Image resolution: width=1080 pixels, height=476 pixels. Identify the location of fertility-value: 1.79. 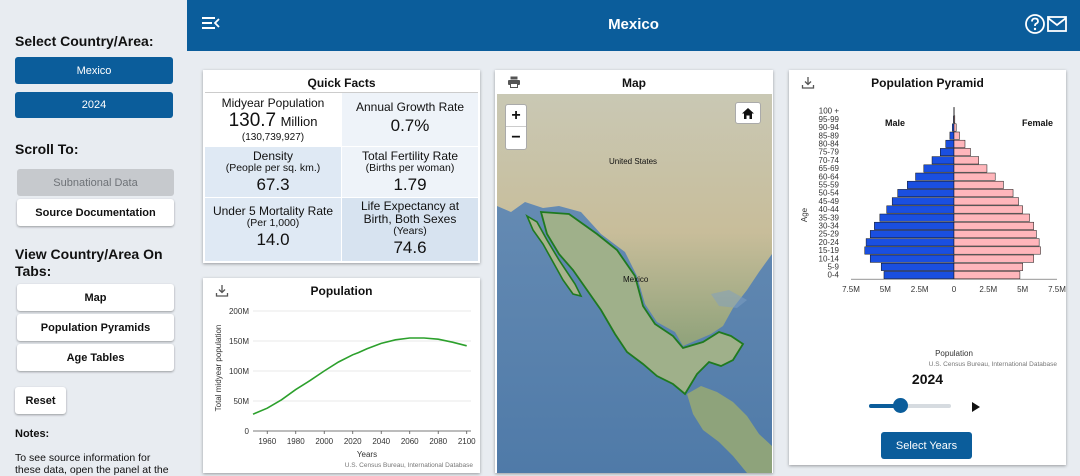
(410, 185).